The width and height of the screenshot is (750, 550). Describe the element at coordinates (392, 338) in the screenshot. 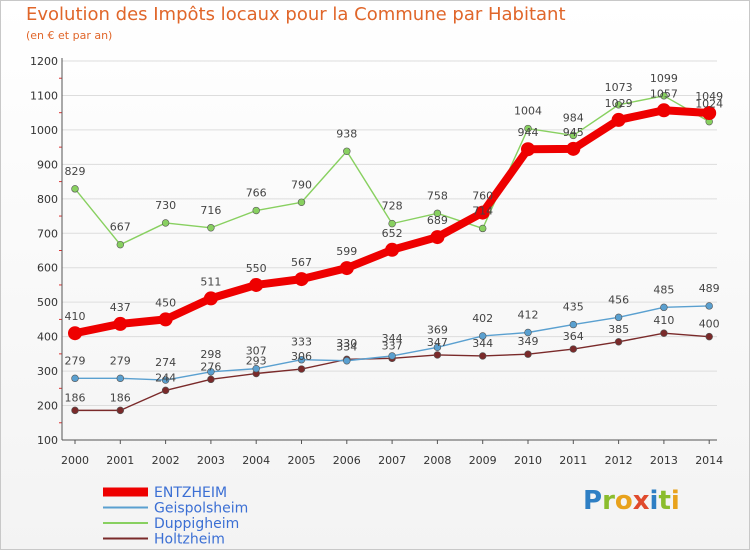

I see `data-label: 344` at that location.